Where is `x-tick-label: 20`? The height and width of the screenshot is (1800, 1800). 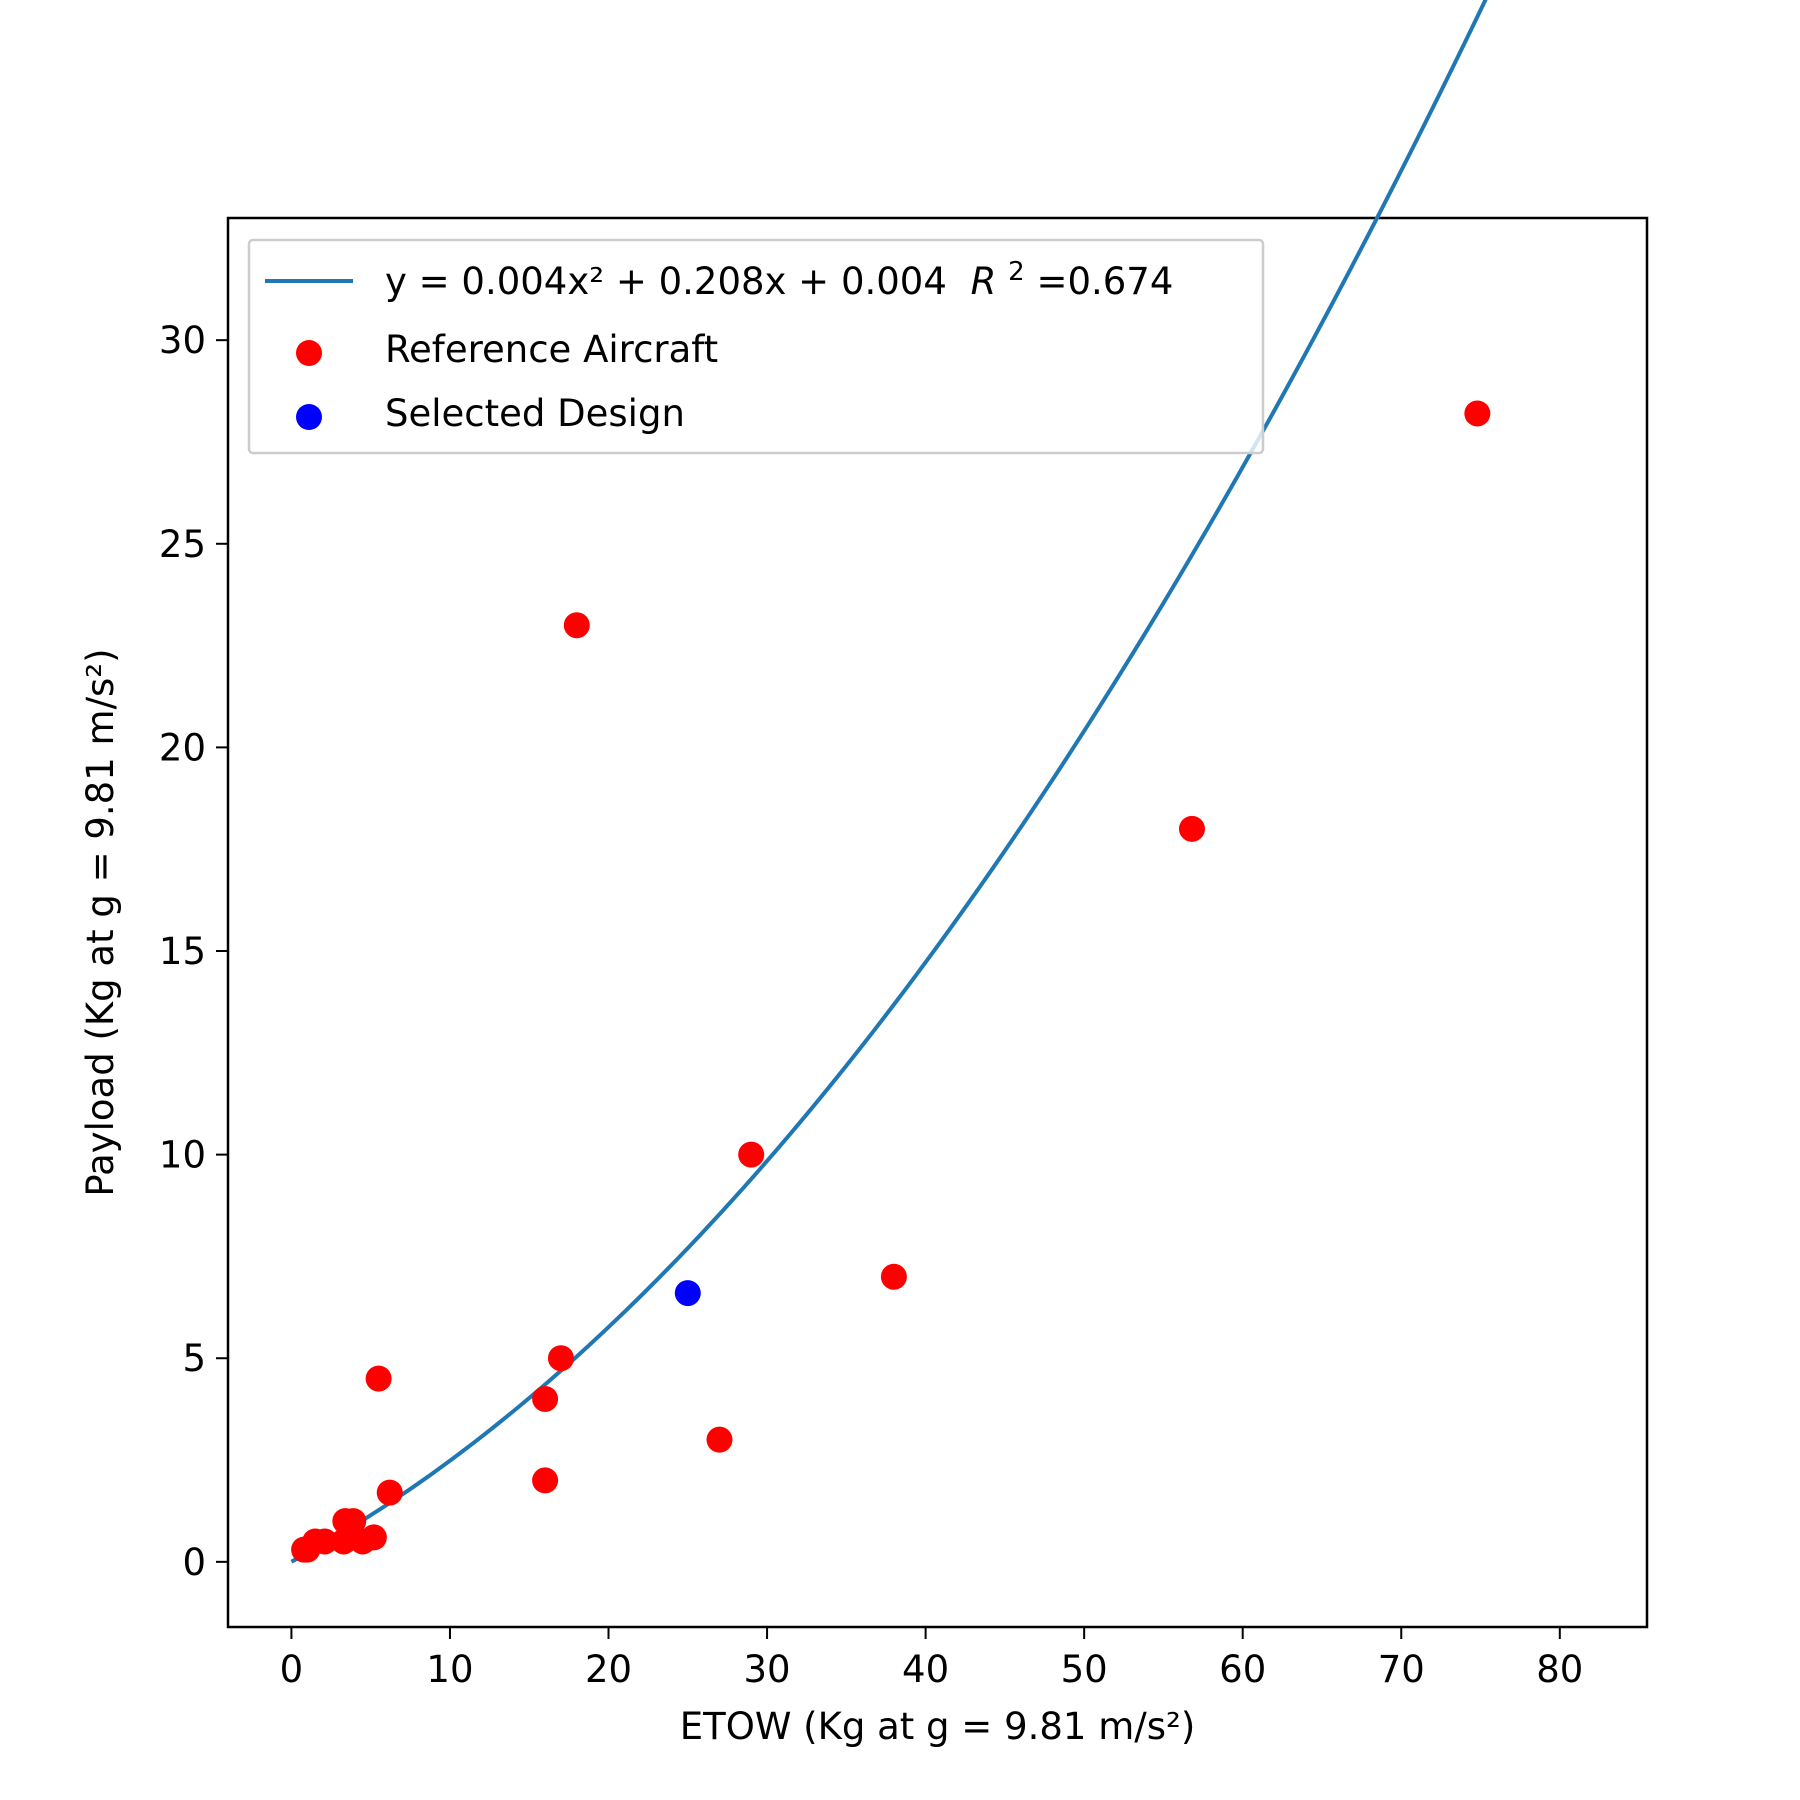
x-tick-label: 20 is located at coordinates (608, 1669).